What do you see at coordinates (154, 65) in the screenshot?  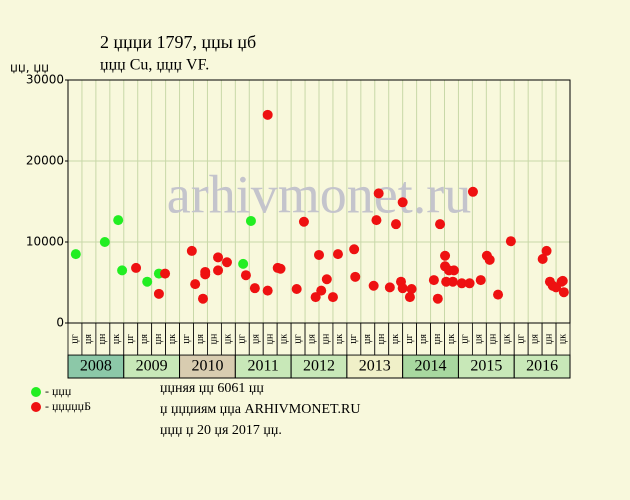 I see `chart-subtitle: џџџ Cu, џџџ VF.` at bounding box center [154, 65].